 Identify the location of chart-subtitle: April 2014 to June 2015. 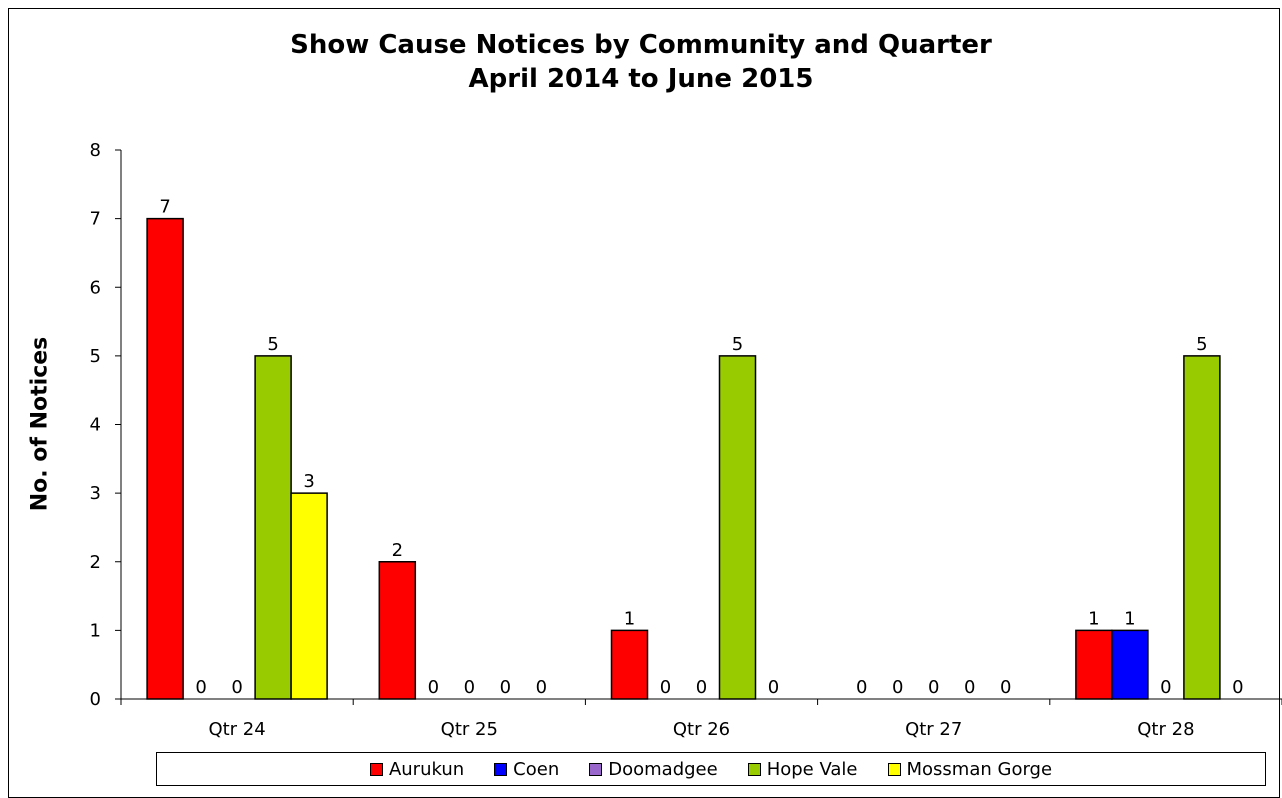
(641, 79).